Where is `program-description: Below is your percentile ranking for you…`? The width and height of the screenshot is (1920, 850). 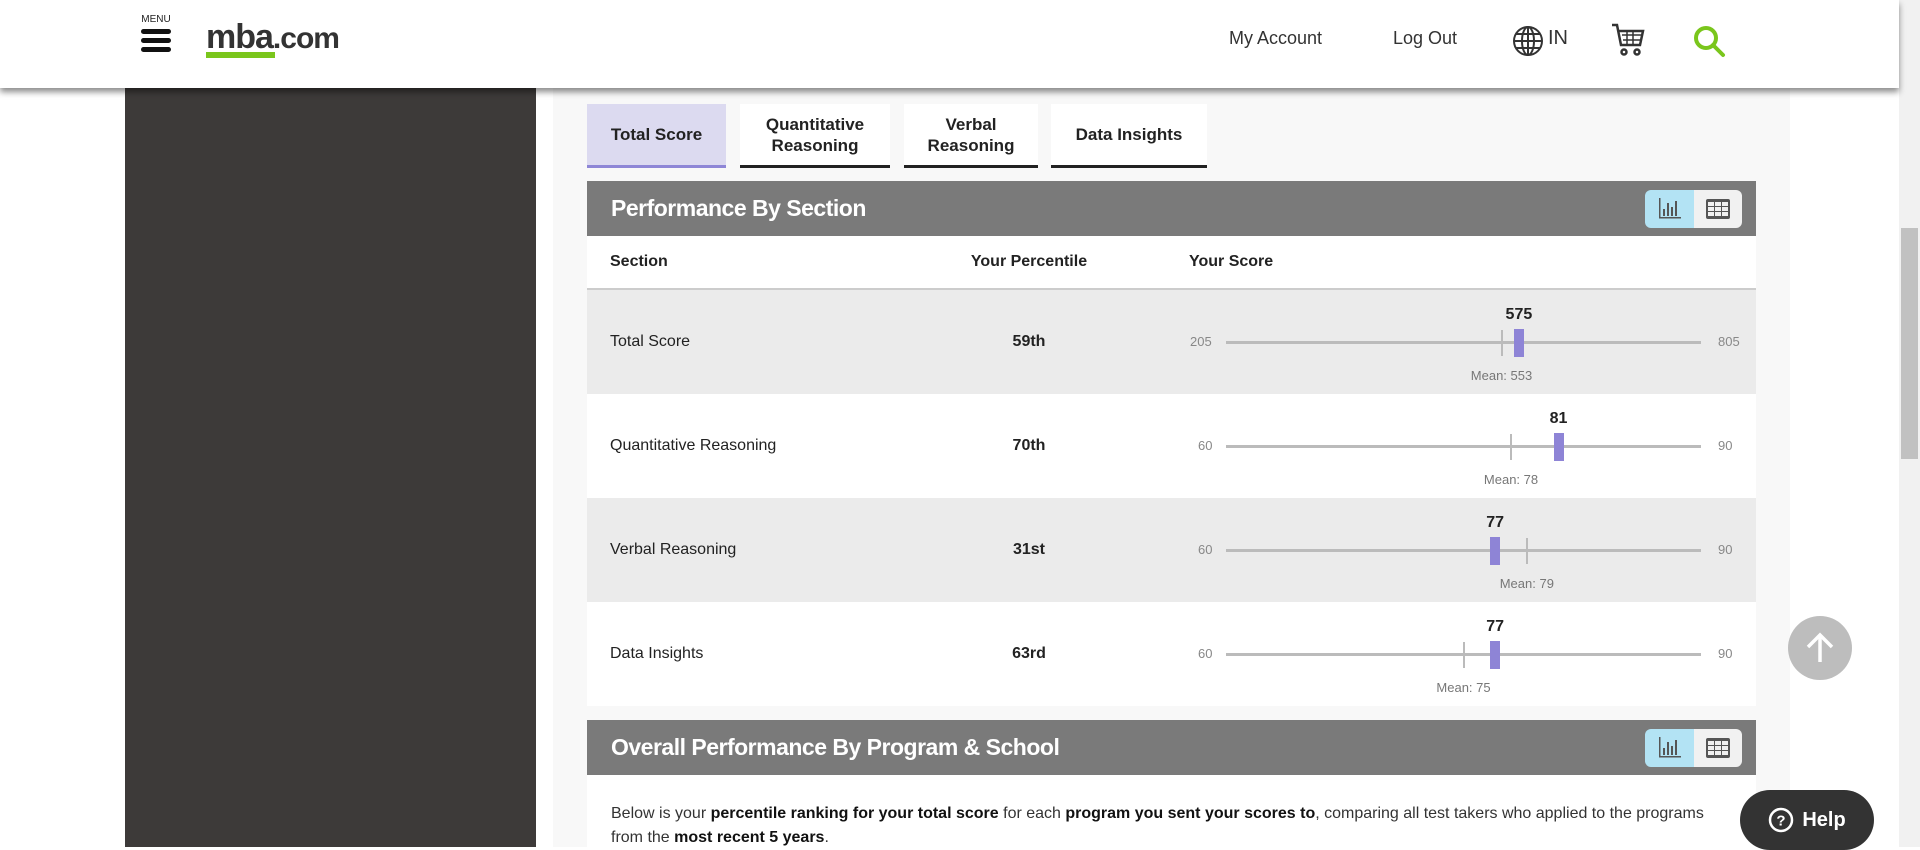 program-description: Below is your percentile ranking for you… is located at coordinates (1171, 811).